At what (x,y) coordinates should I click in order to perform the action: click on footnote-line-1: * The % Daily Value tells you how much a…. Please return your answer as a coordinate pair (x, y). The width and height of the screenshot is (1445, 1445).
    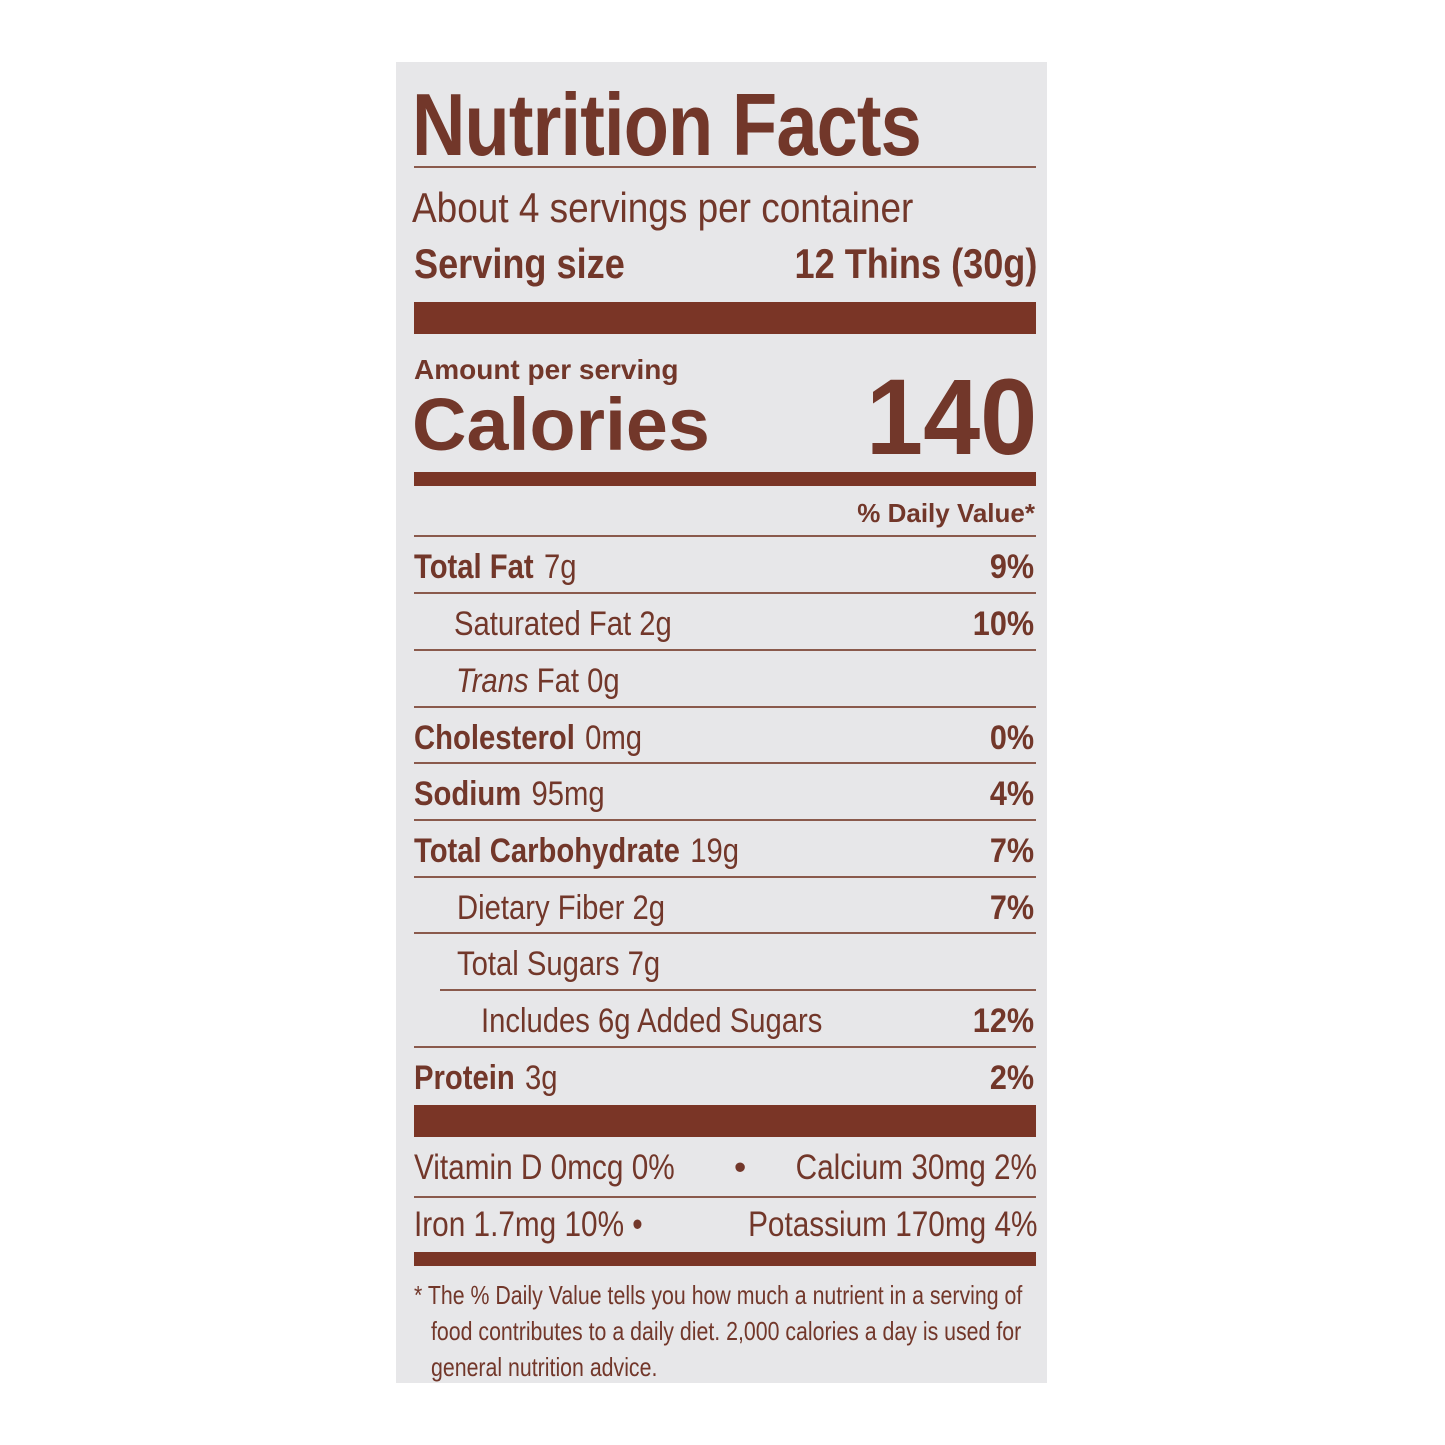
    Looking at the image, I should click on (718, 1295).